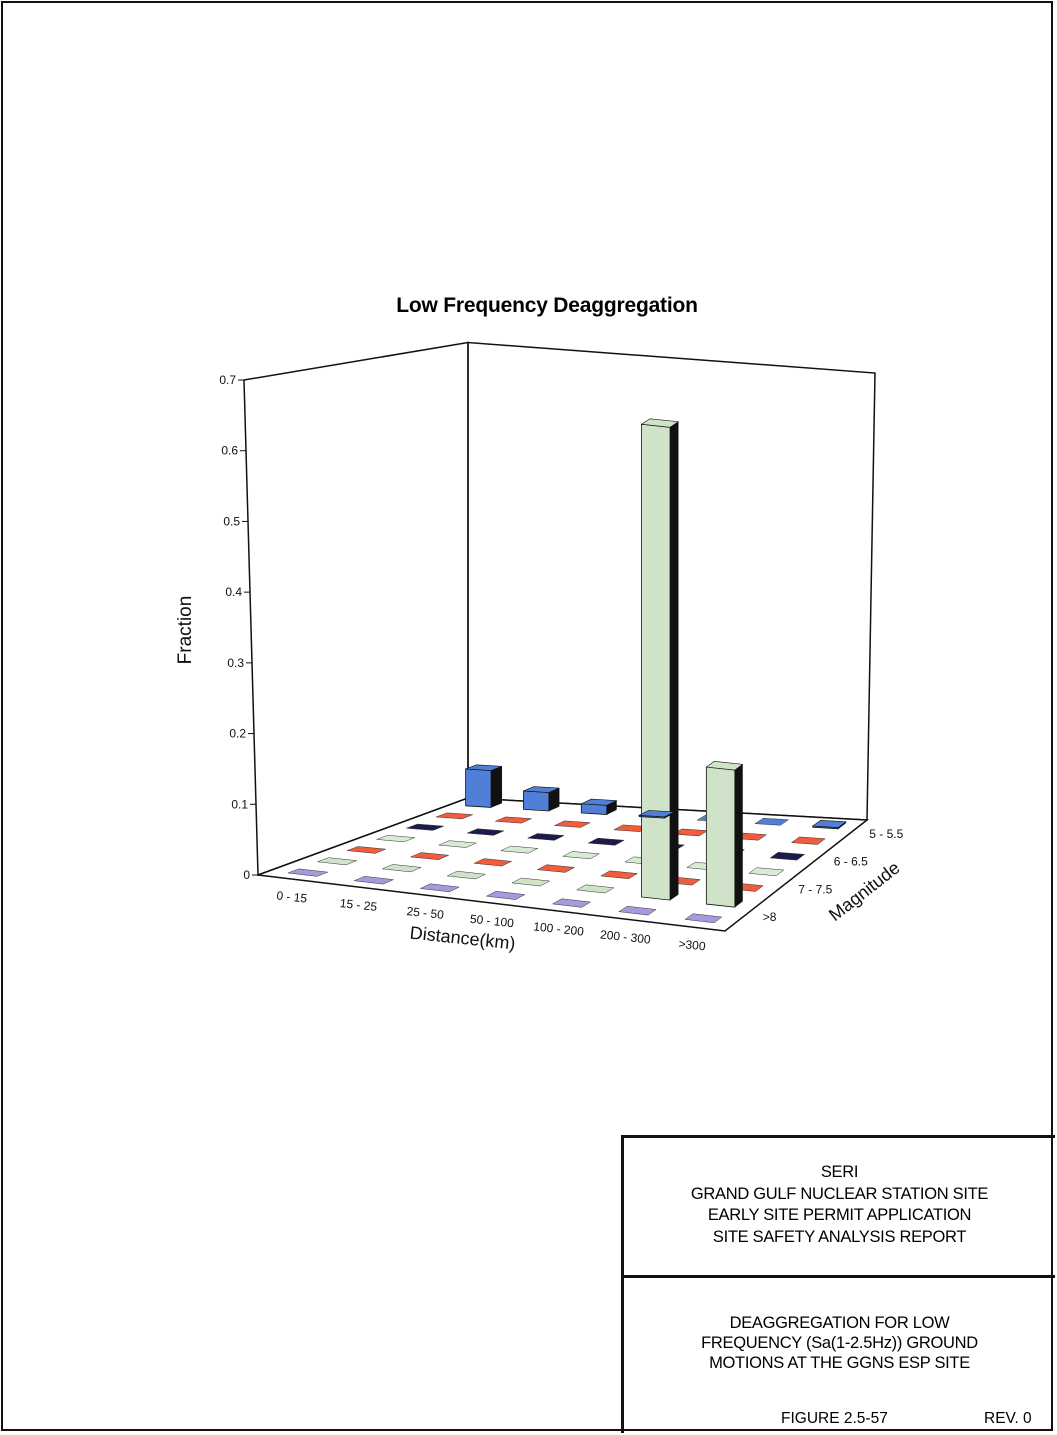  I want to click on title-block-line: EARLY SITE PERMIT APPLICATION, so click(839, 1215).